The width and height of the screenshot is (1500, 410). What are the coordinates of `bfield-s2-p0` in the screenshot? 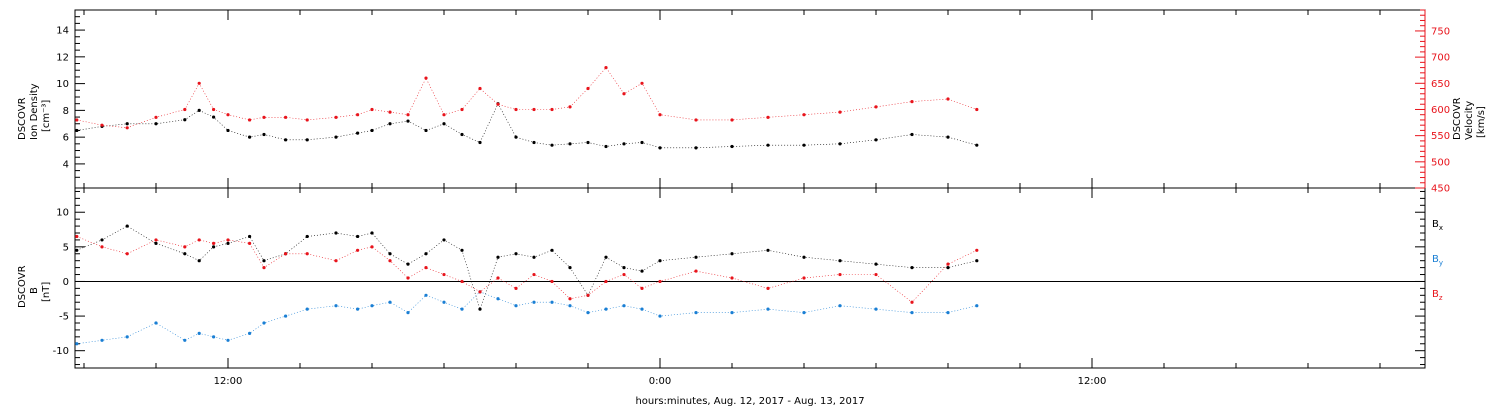 It's located at (77, 236).